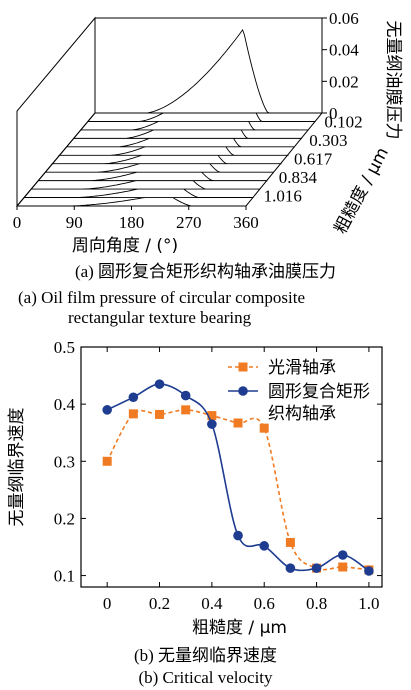  I want to click on x-tick-label: 1.0, so click(368, 603).